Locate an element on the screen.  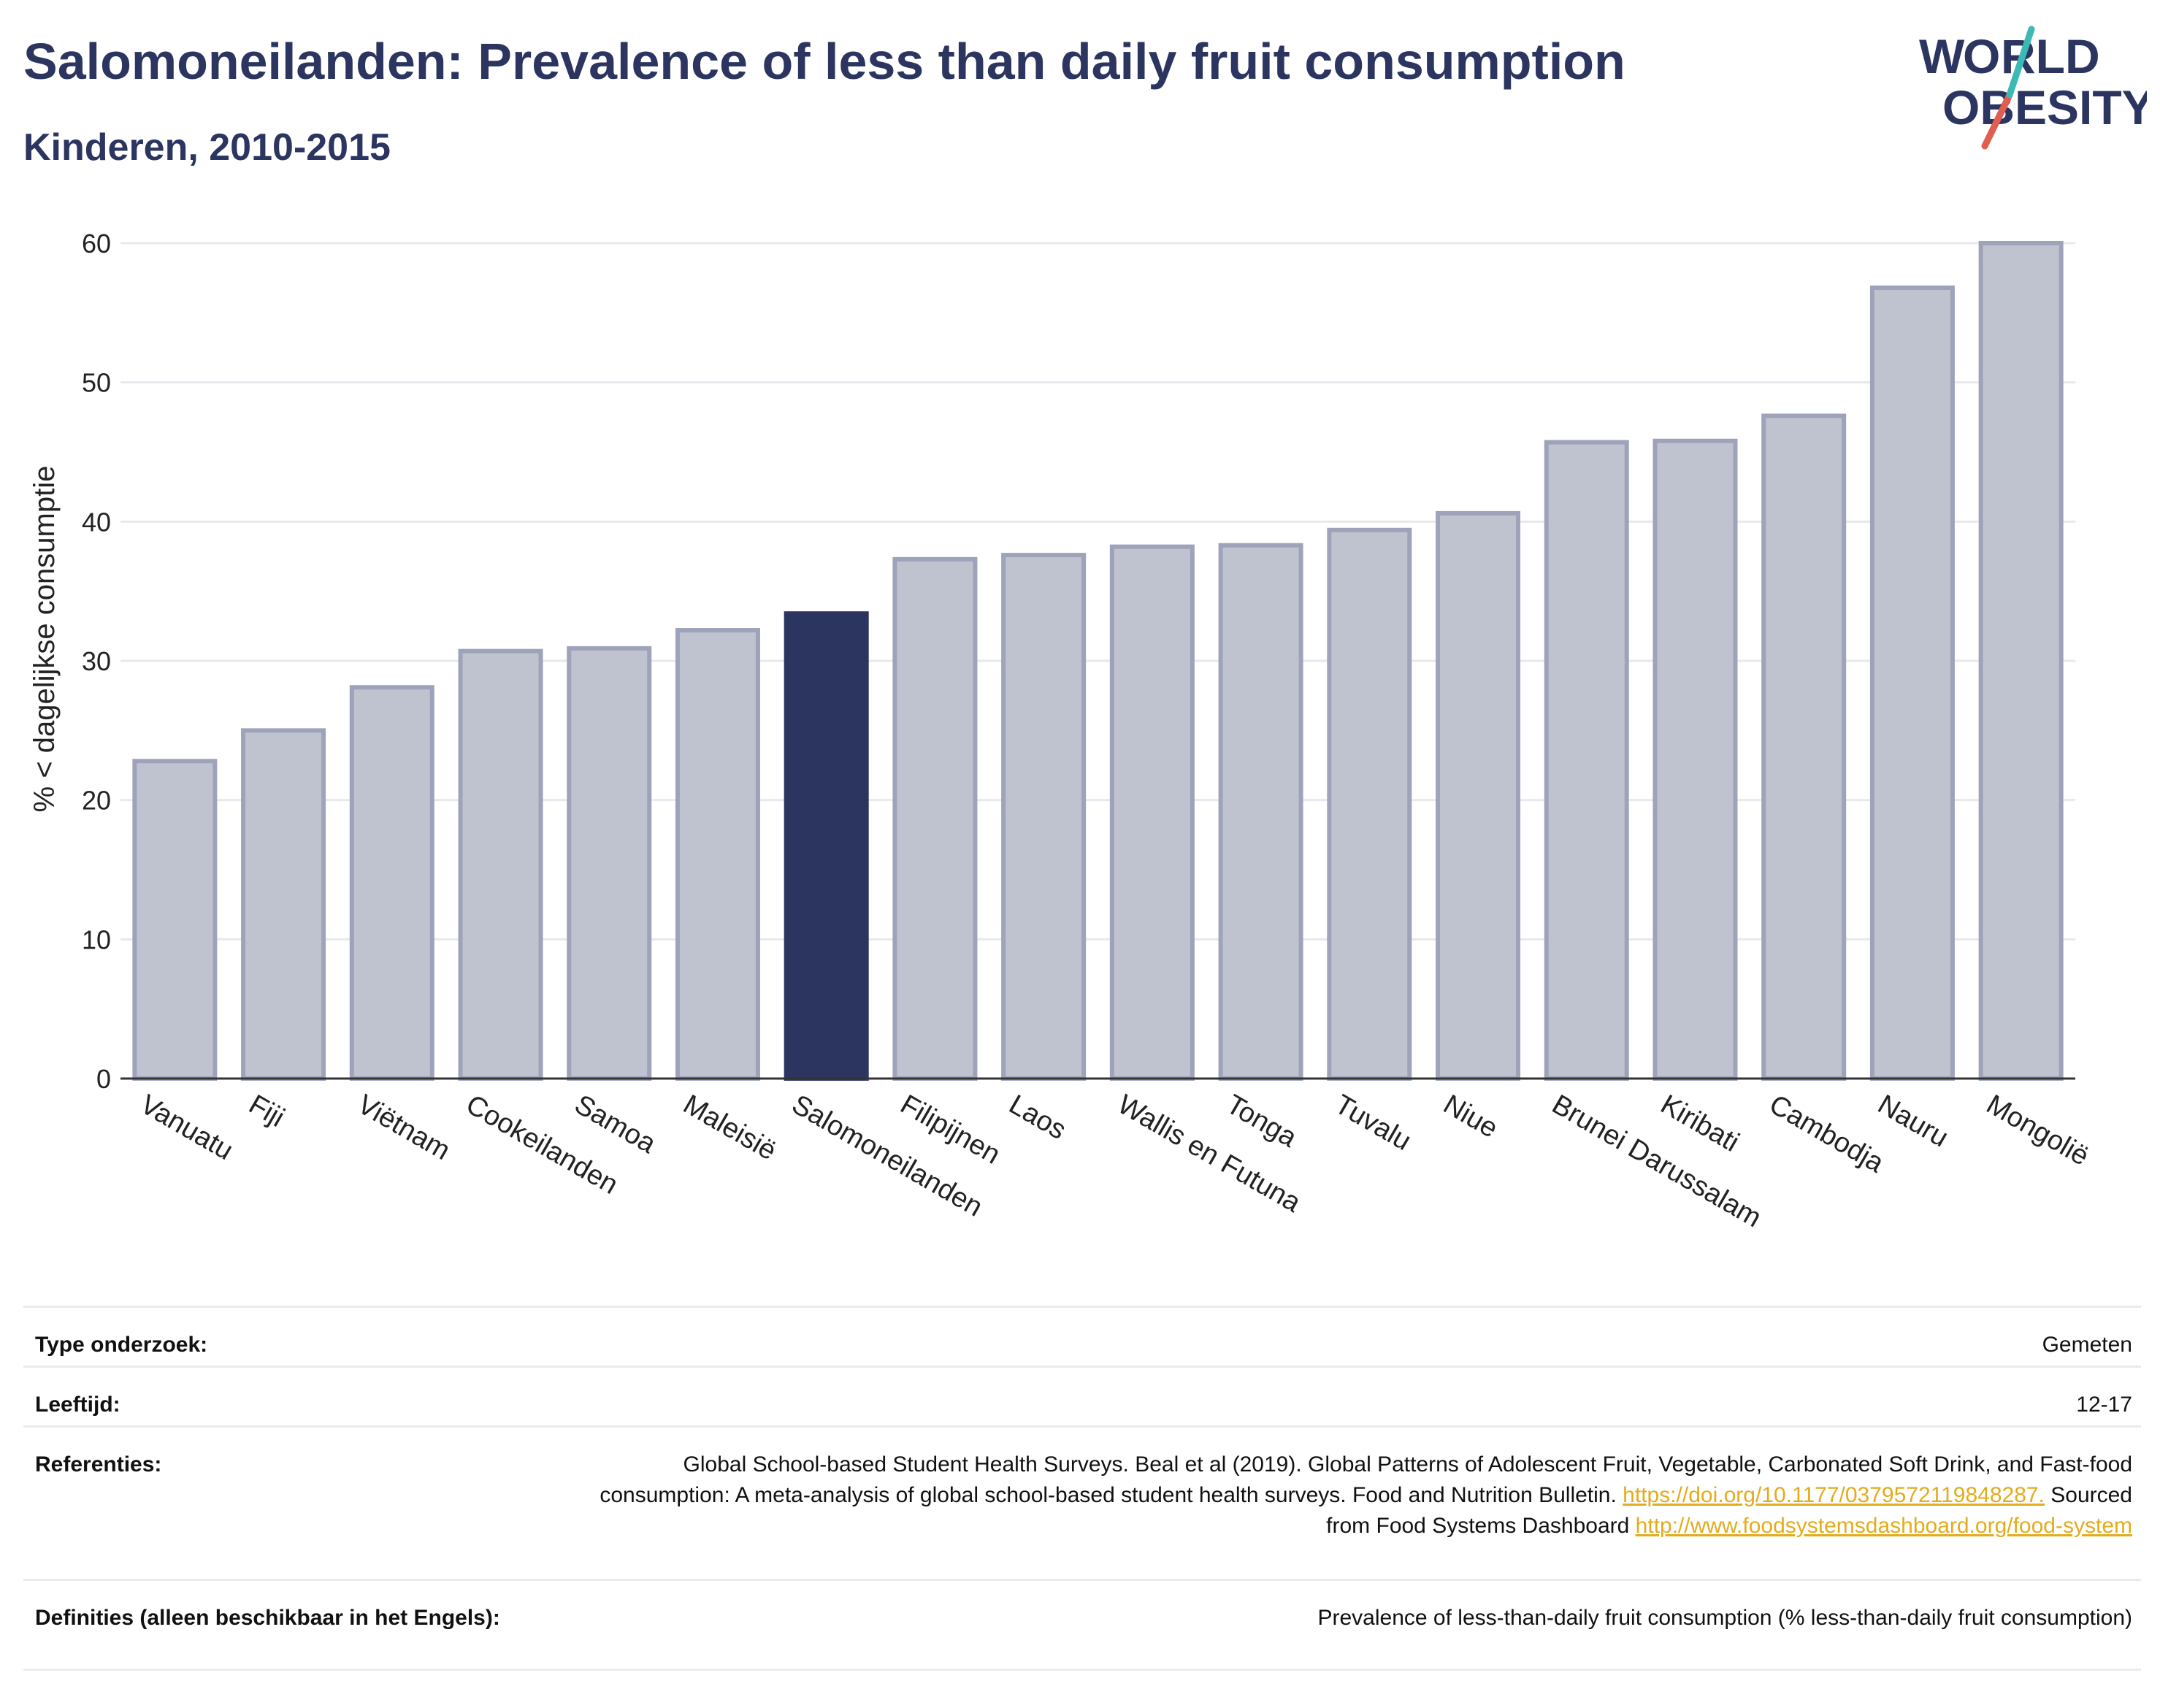
x-tick-label: Mongolië is located at coordinates (2037, 1130).